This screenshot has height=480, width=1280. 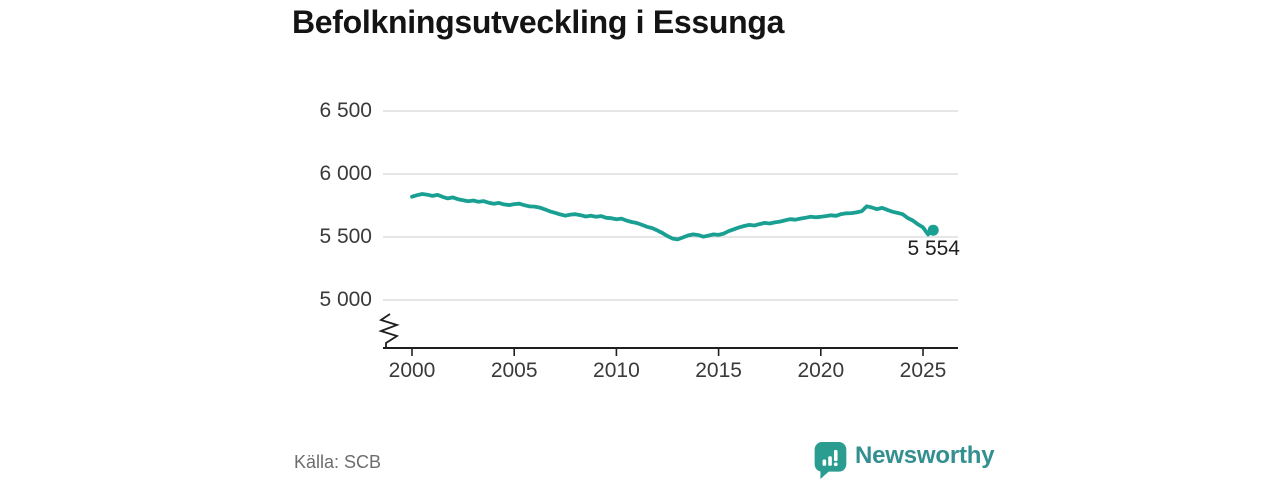 I want to click on last-value-label: 5 554, so click(x=933, y=248).